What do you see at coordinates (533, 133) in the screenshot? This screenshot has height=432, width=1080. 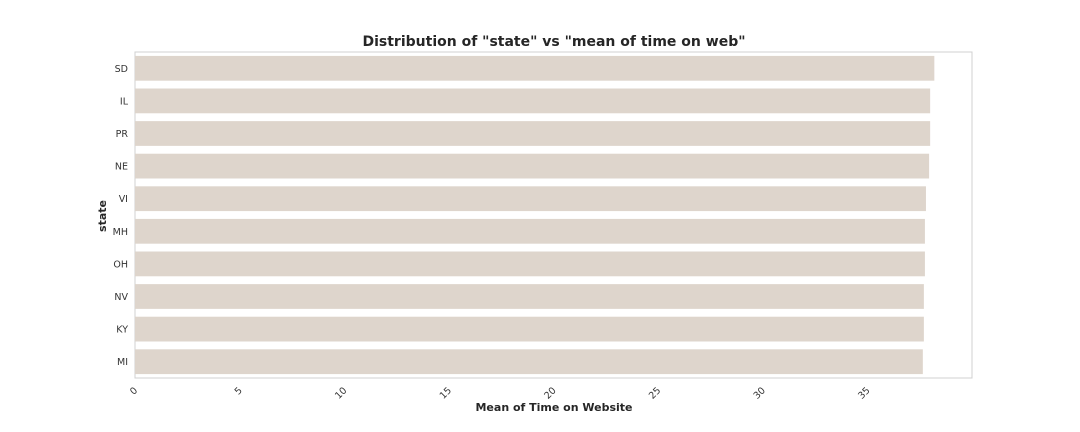 I see `bar-pr` at bounding box center [533, 133].